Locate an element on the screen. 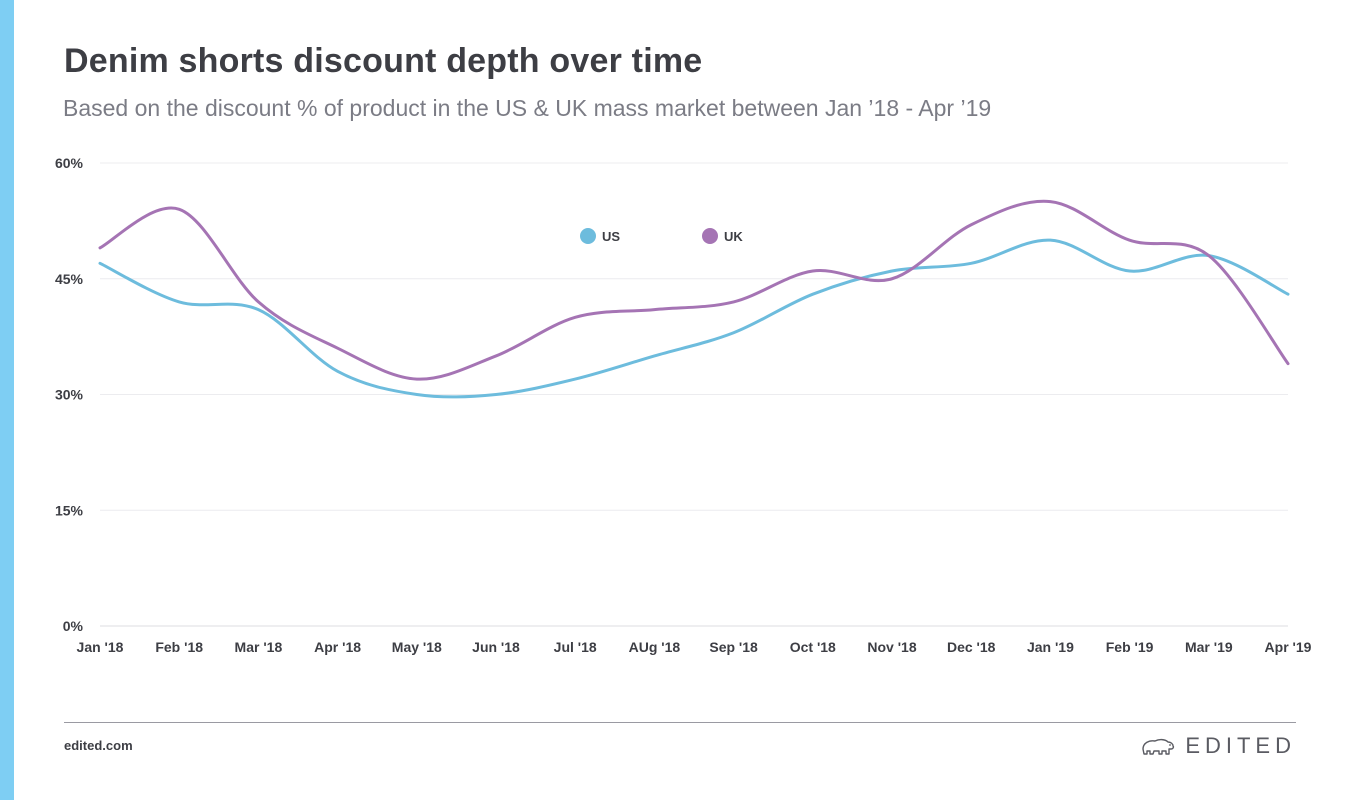  brand-logo: EDITED is located at coordinates (1218, 746).